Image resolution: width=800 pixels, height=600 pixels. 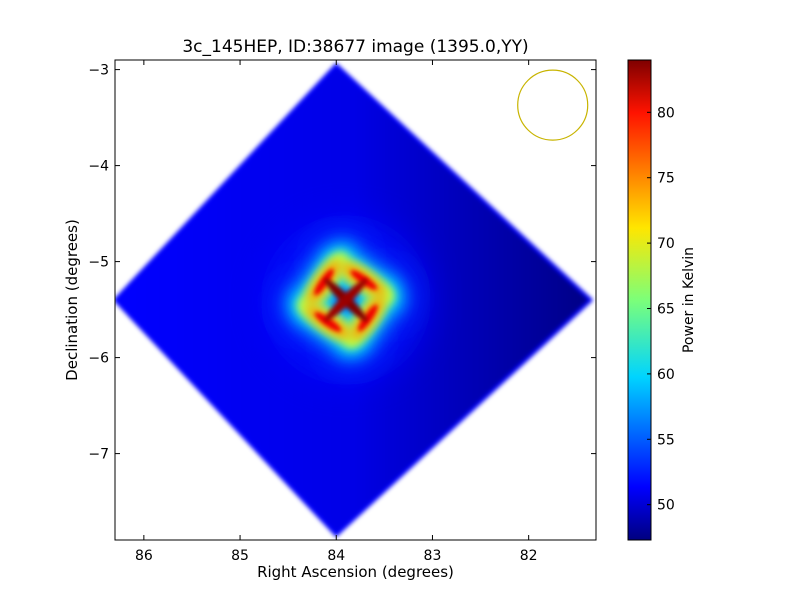 What do you see at coordinates (666, 310) in the screenshot?
I see `colorbar-tick-label: 65` at bounding box center [666, 310].